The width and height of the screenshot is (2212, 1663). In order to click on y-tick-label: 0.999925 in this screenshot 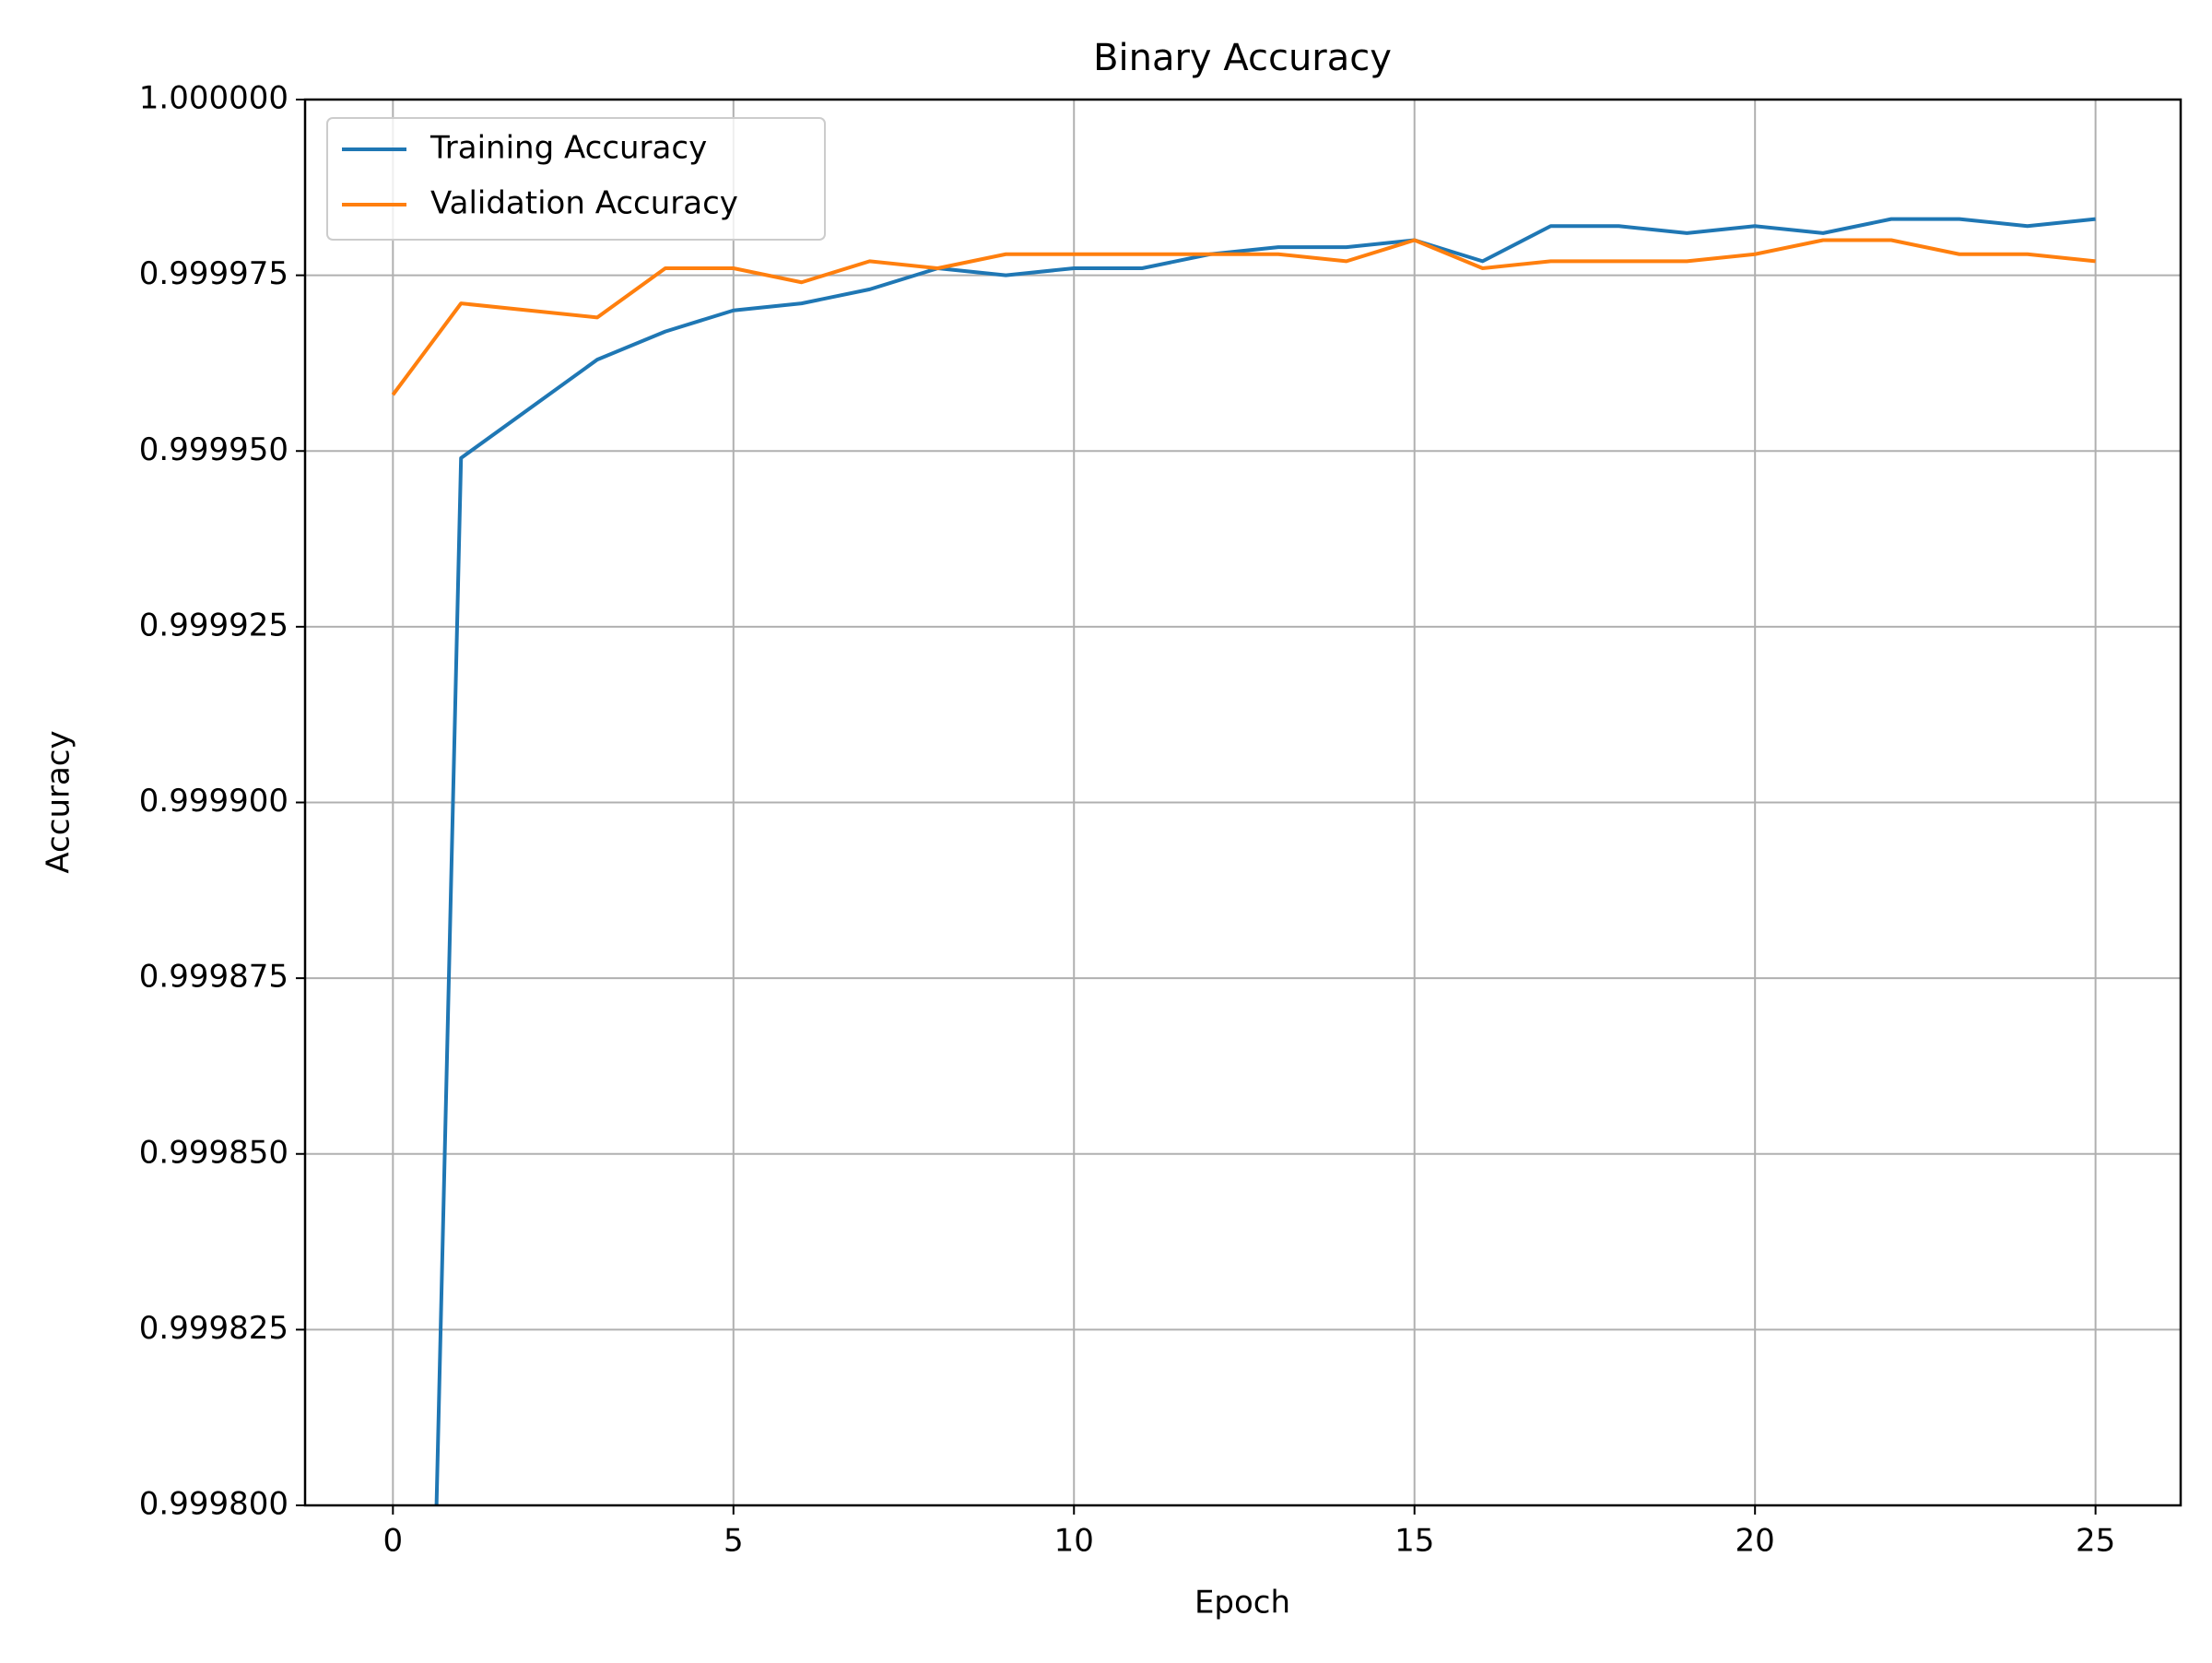, I will do `click(213, 625)`.